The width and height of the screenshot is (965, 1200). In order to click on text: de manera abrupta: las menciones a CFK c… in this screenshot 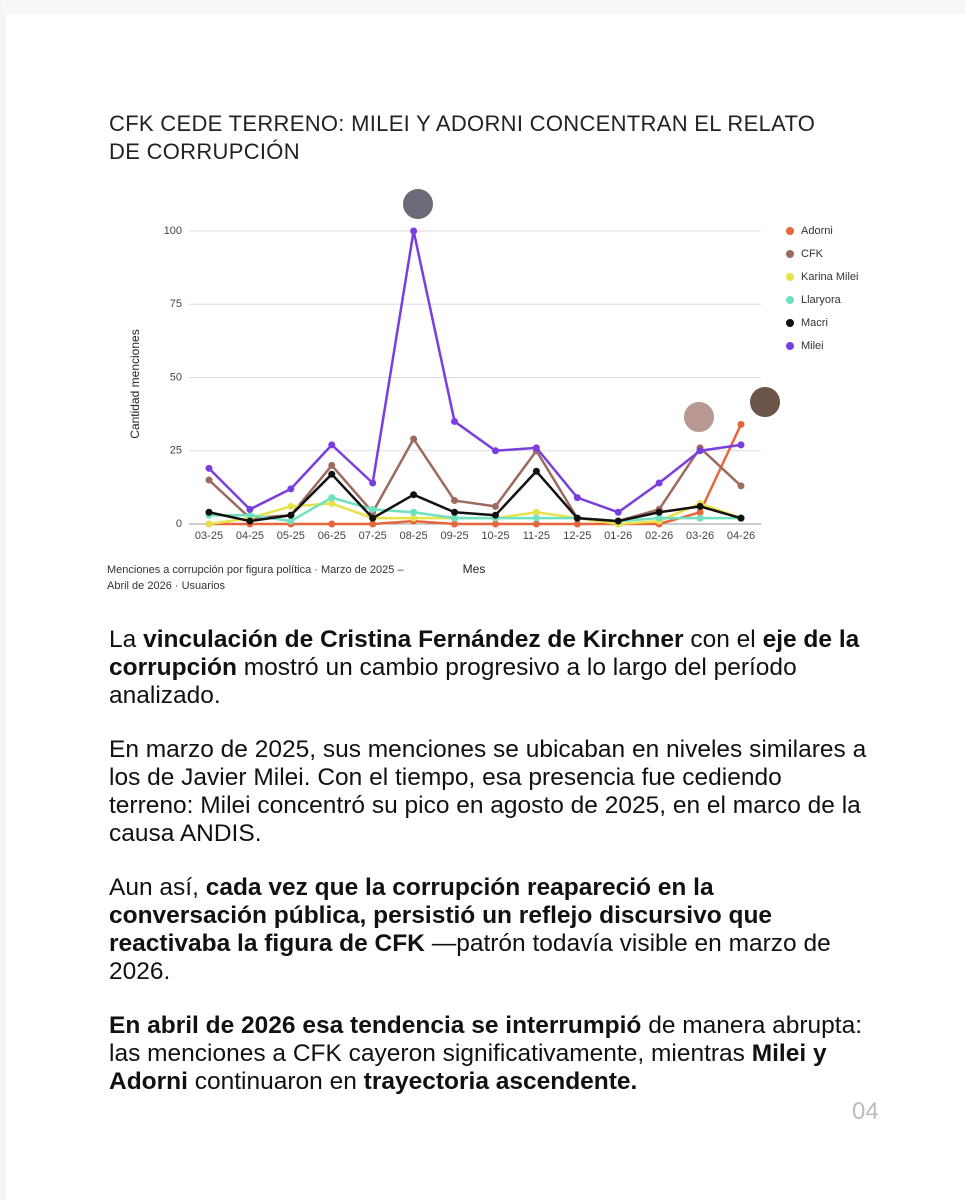, I will do `click(486, 1039)`.